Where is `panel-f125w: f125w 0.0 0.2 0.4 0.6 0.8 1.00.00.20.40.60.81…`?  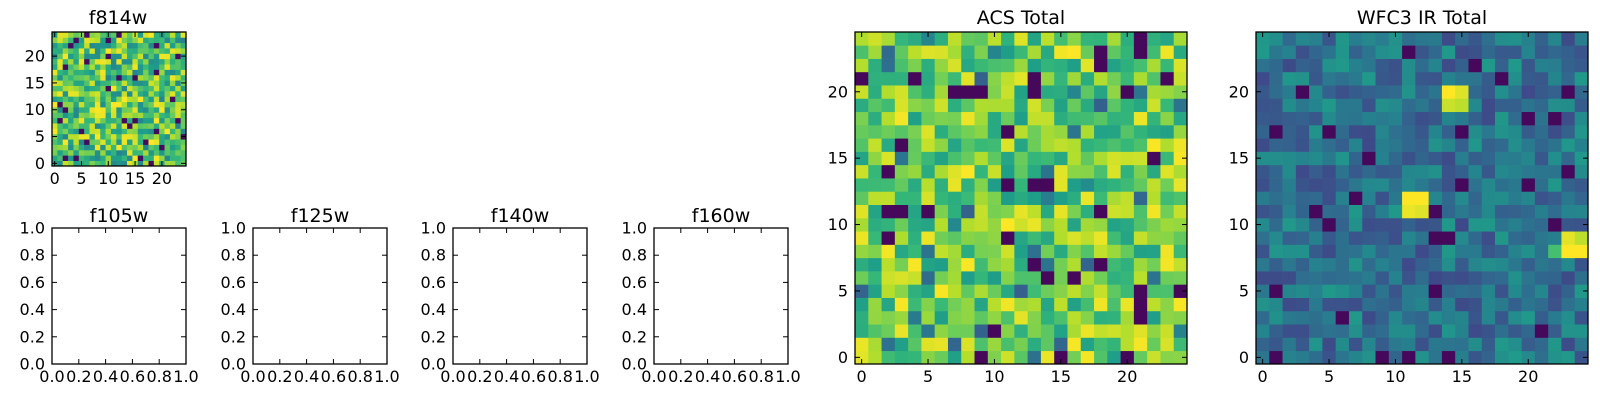
panel-f125w: f125w 0.0 0.2 0.4 0.6 0.8 1.00.00.20.40.60.81… is located at coordinates (310, 295).